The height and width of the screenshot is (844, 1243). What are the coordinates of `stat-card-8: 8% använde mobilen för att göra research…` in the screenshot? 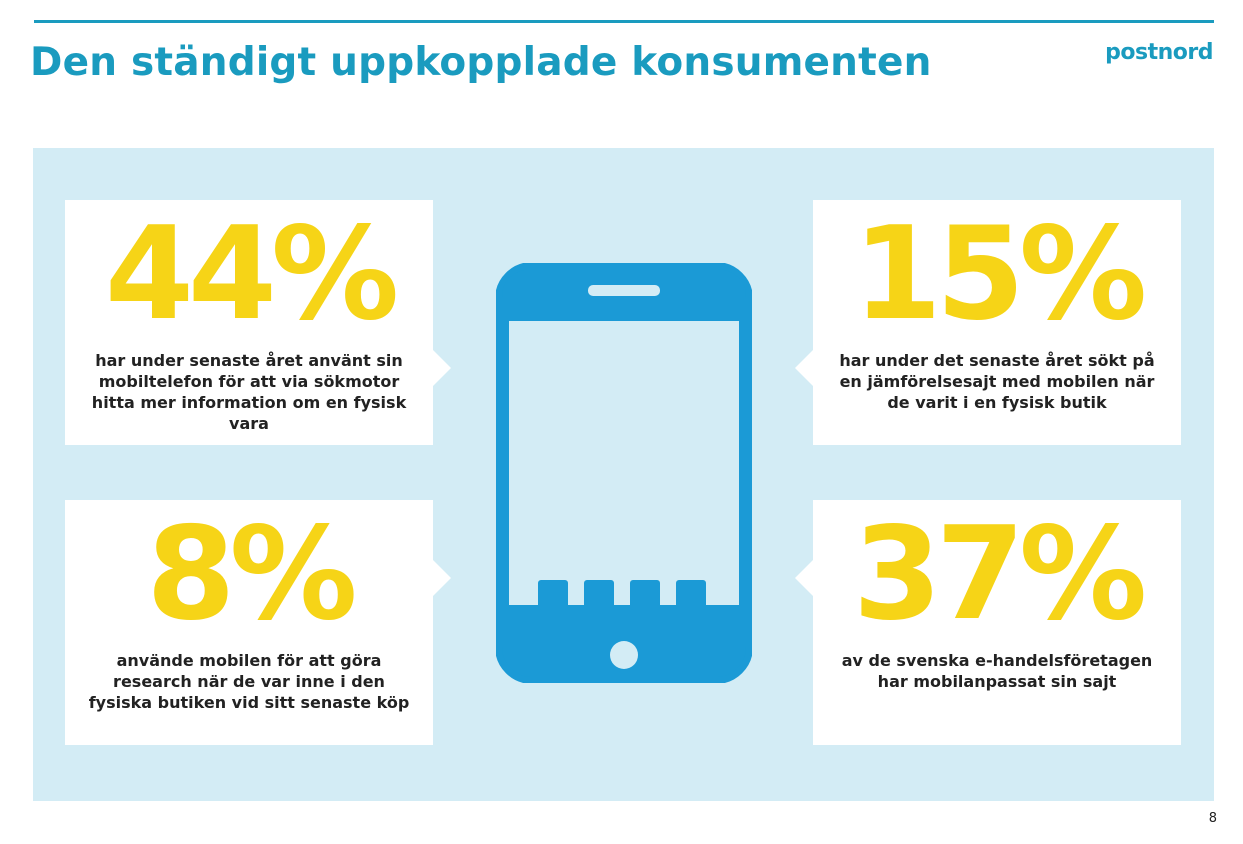 It's located at (258, 622).